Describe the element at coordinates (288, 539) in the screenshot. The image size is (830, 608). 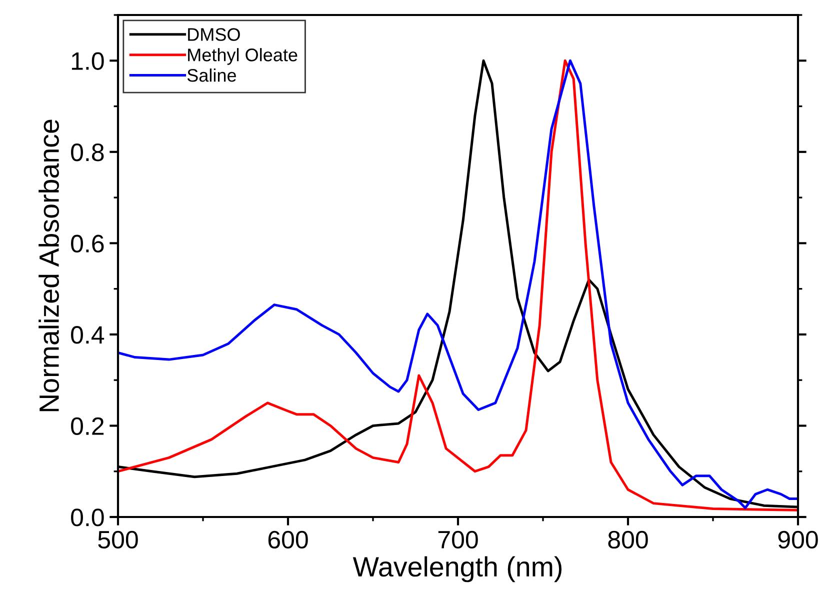
I see `x-tick-label: 600` at that location.